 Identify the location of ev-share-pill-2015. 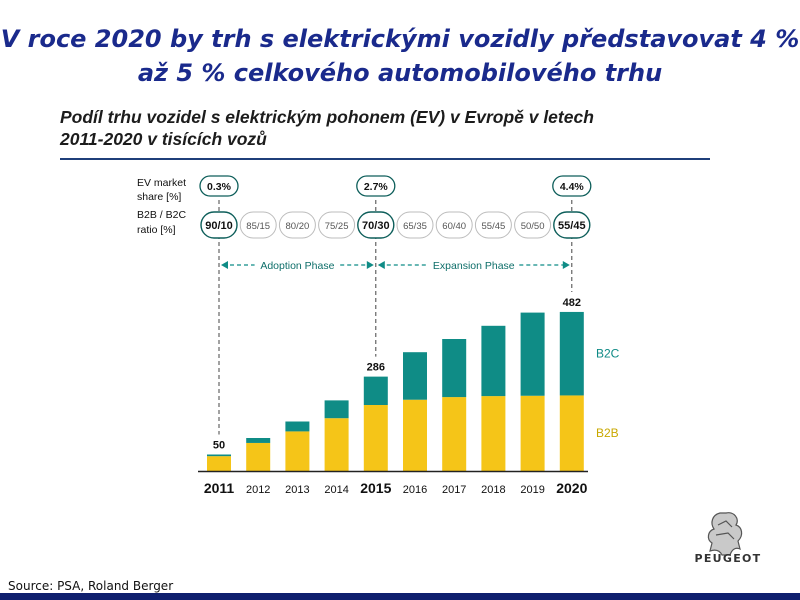
(376, 186).